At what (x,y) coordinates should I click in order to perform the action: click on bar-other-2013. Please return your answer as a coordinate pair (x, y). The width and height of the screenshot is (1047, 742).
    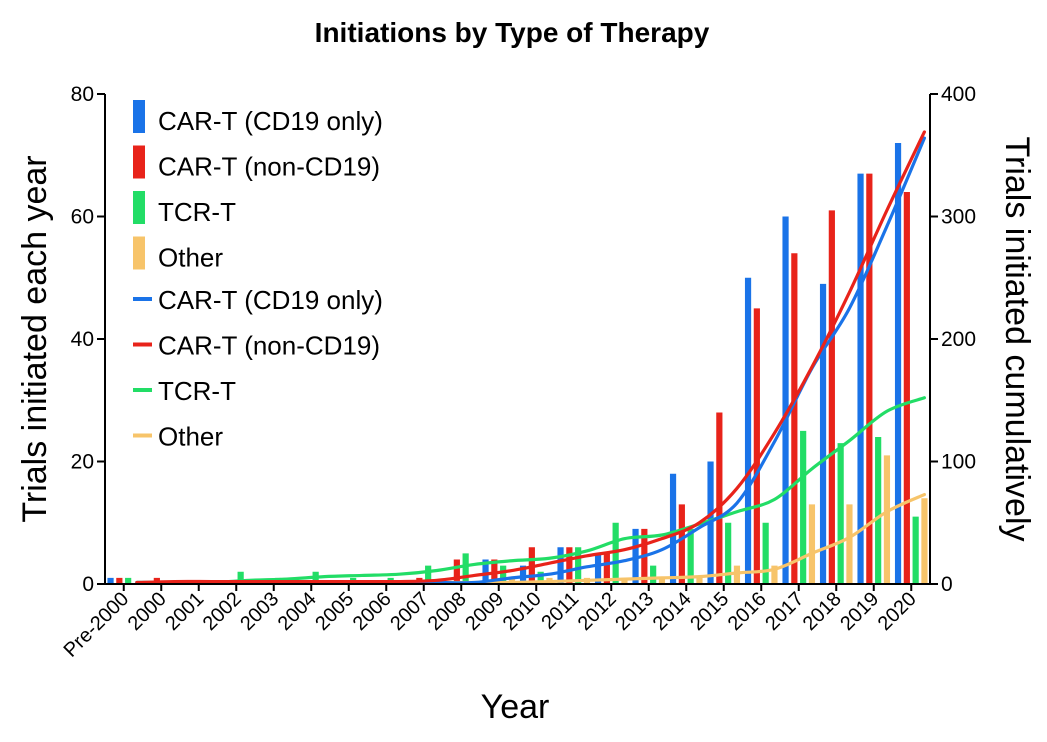
    Looking at the image, I should click on (662, 581).